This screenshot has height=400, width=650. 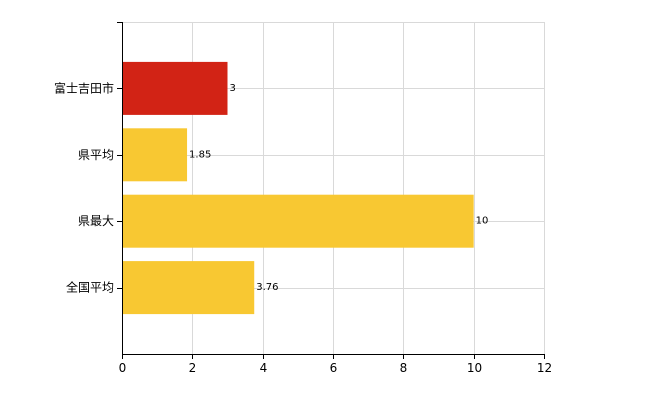 I want to click on data-label: 1.85, so click(x=200, y=154).